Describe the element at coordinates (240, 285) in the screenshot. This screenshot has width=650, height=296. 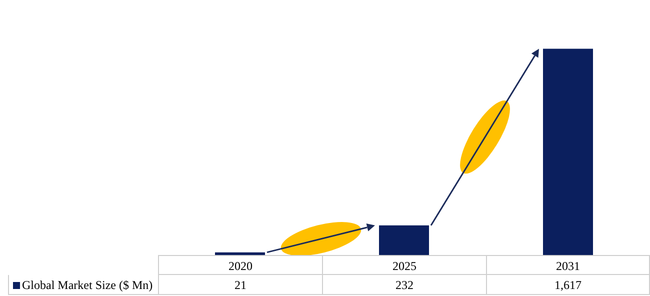
I see `data-label: 21` at that location.